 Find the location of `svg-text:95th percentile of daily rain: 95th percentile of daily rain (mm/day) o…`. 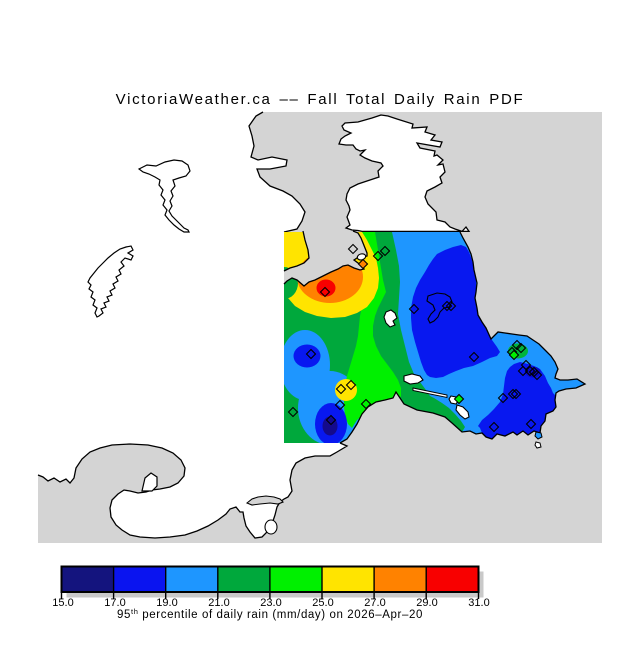

svg-text:95th percentile of daily rain: 95th percentile of daily rain (mm/day) o… is located at coordinates (270, 614).